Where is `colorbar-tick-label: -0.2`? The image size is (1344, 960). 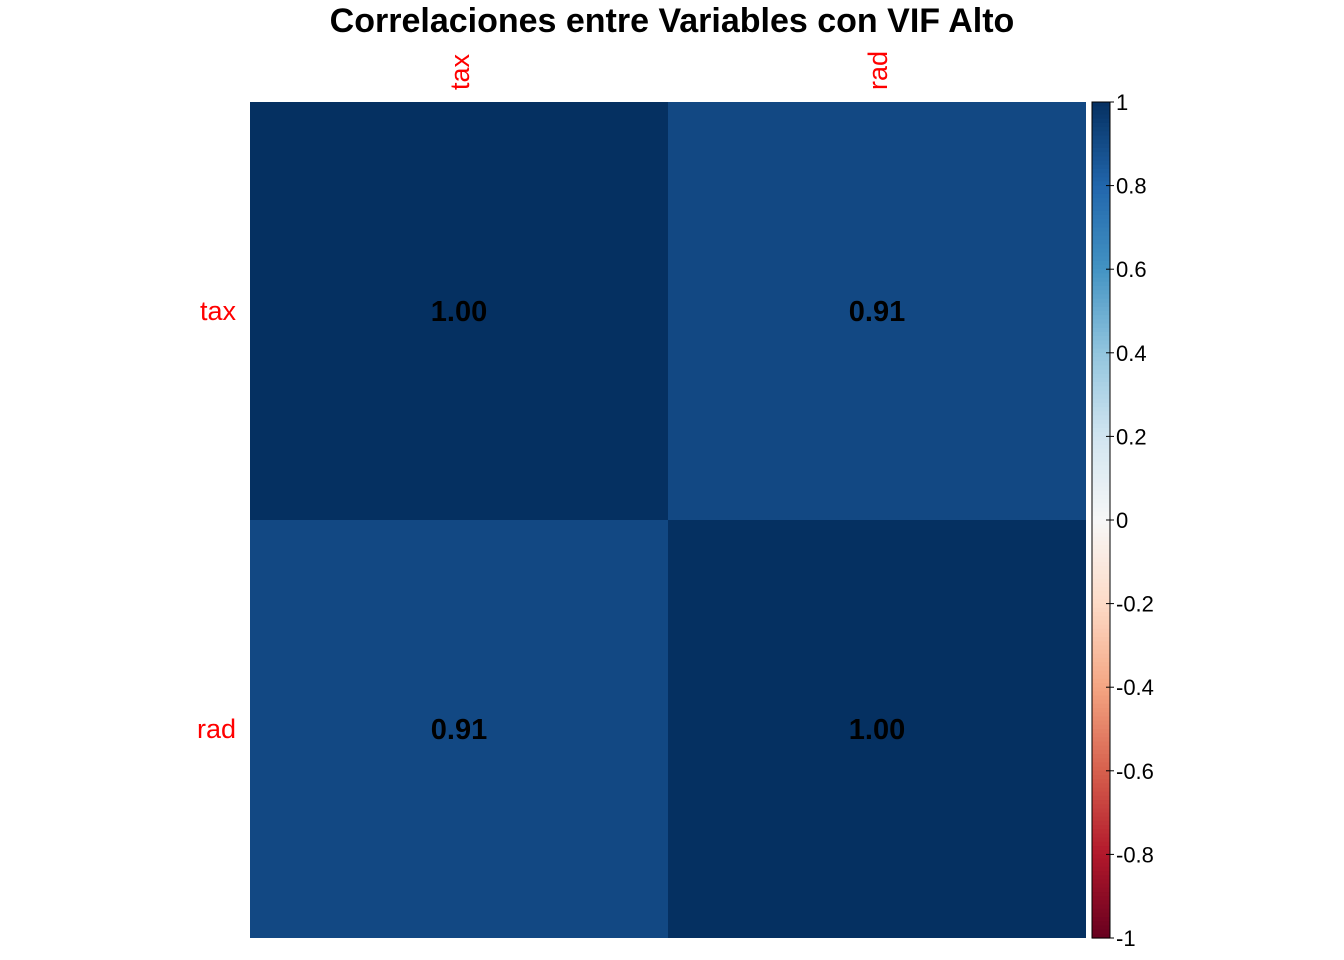
colorbar-tick-label: -0.2 is located at coordinates (1135, 604).